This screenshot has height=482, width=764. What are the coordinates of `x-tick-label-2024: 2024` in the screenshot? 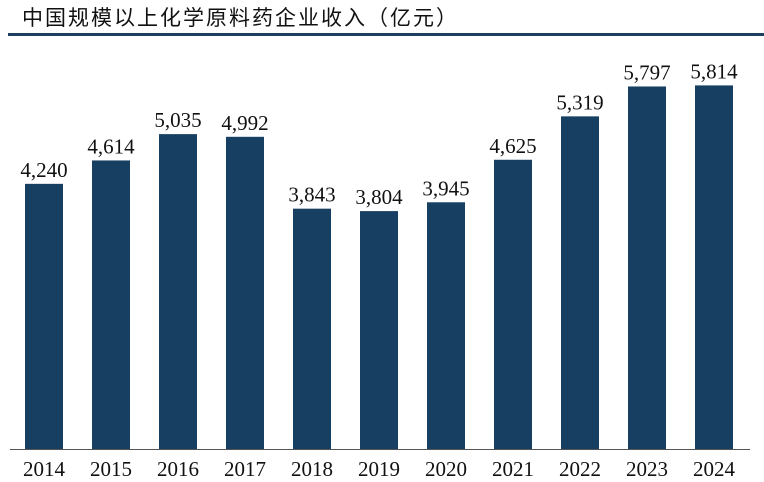 It's located at (714, 469).